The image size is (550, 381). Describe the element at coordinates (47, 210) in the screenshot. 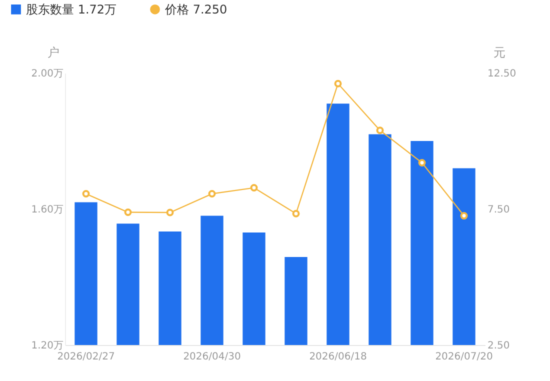

I see `y-tick-label: 1.60万` at that location.